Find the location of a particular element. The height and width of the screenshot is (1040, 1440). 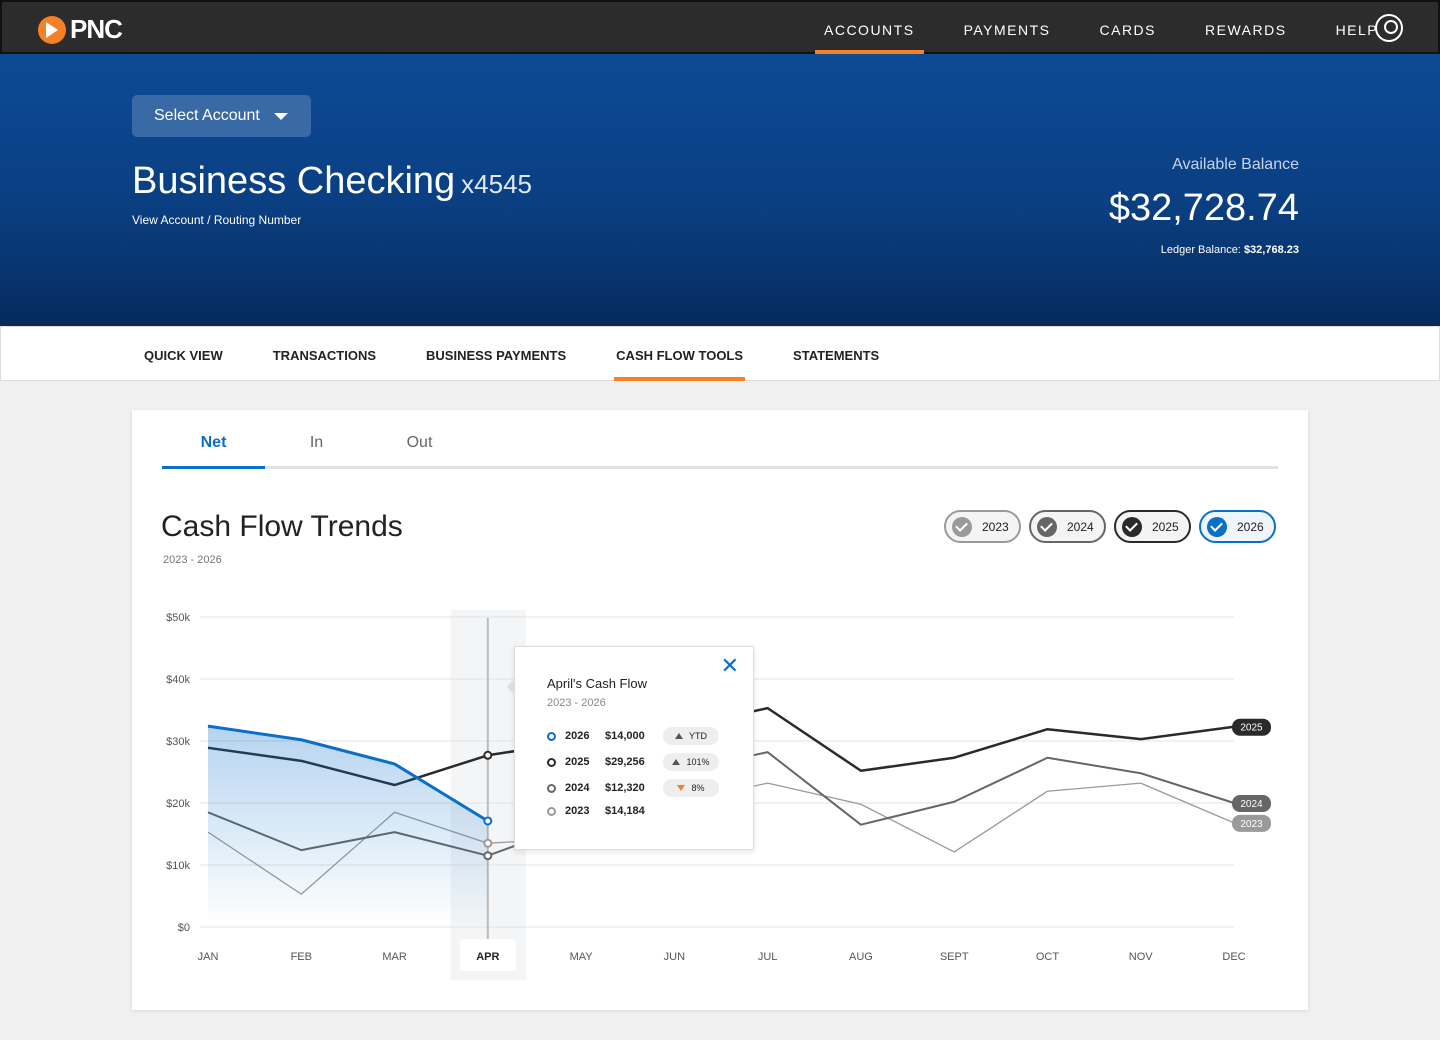

balance-label: Available Balance is located at coordinates (1235, 164).